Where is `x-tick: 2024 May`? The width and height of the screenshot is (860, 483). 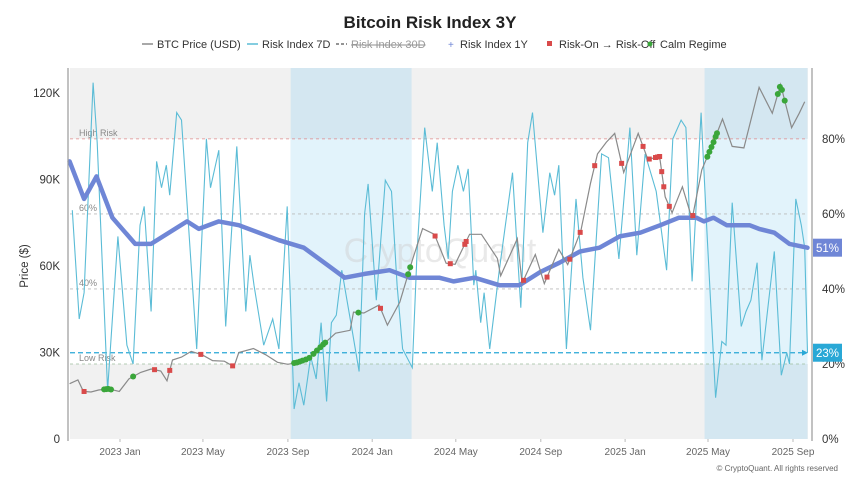 x-tick: 2024 May is located at coordinates (456, 452).